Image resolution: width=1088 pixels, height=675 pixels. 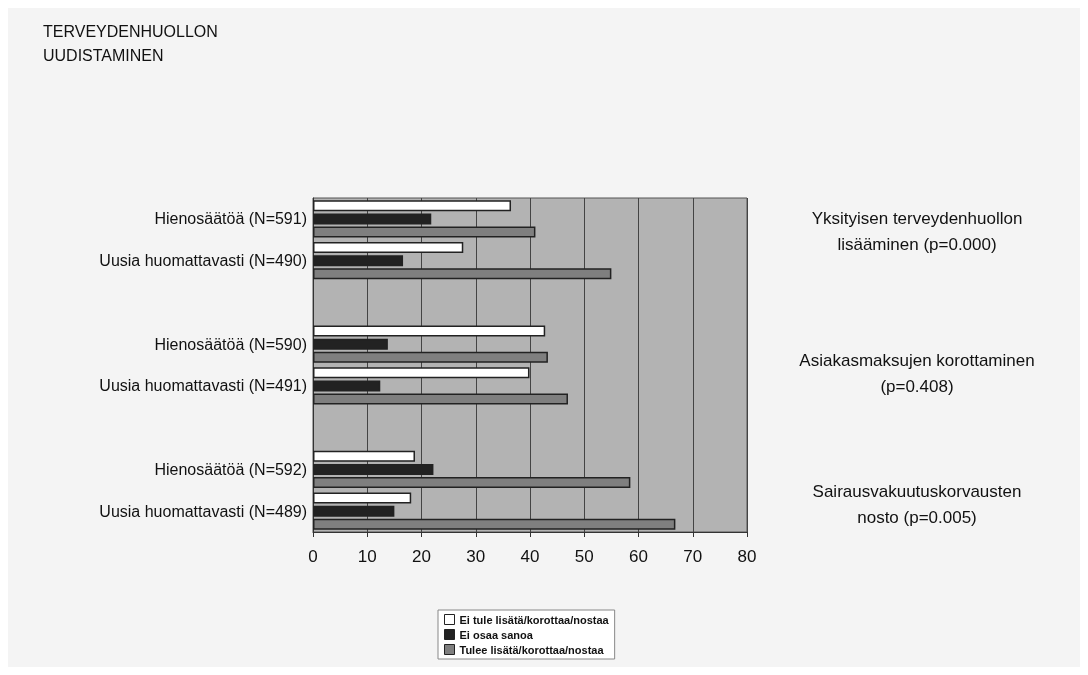 I want to click on x-tick-label: 50, so click(x=584, y=556).